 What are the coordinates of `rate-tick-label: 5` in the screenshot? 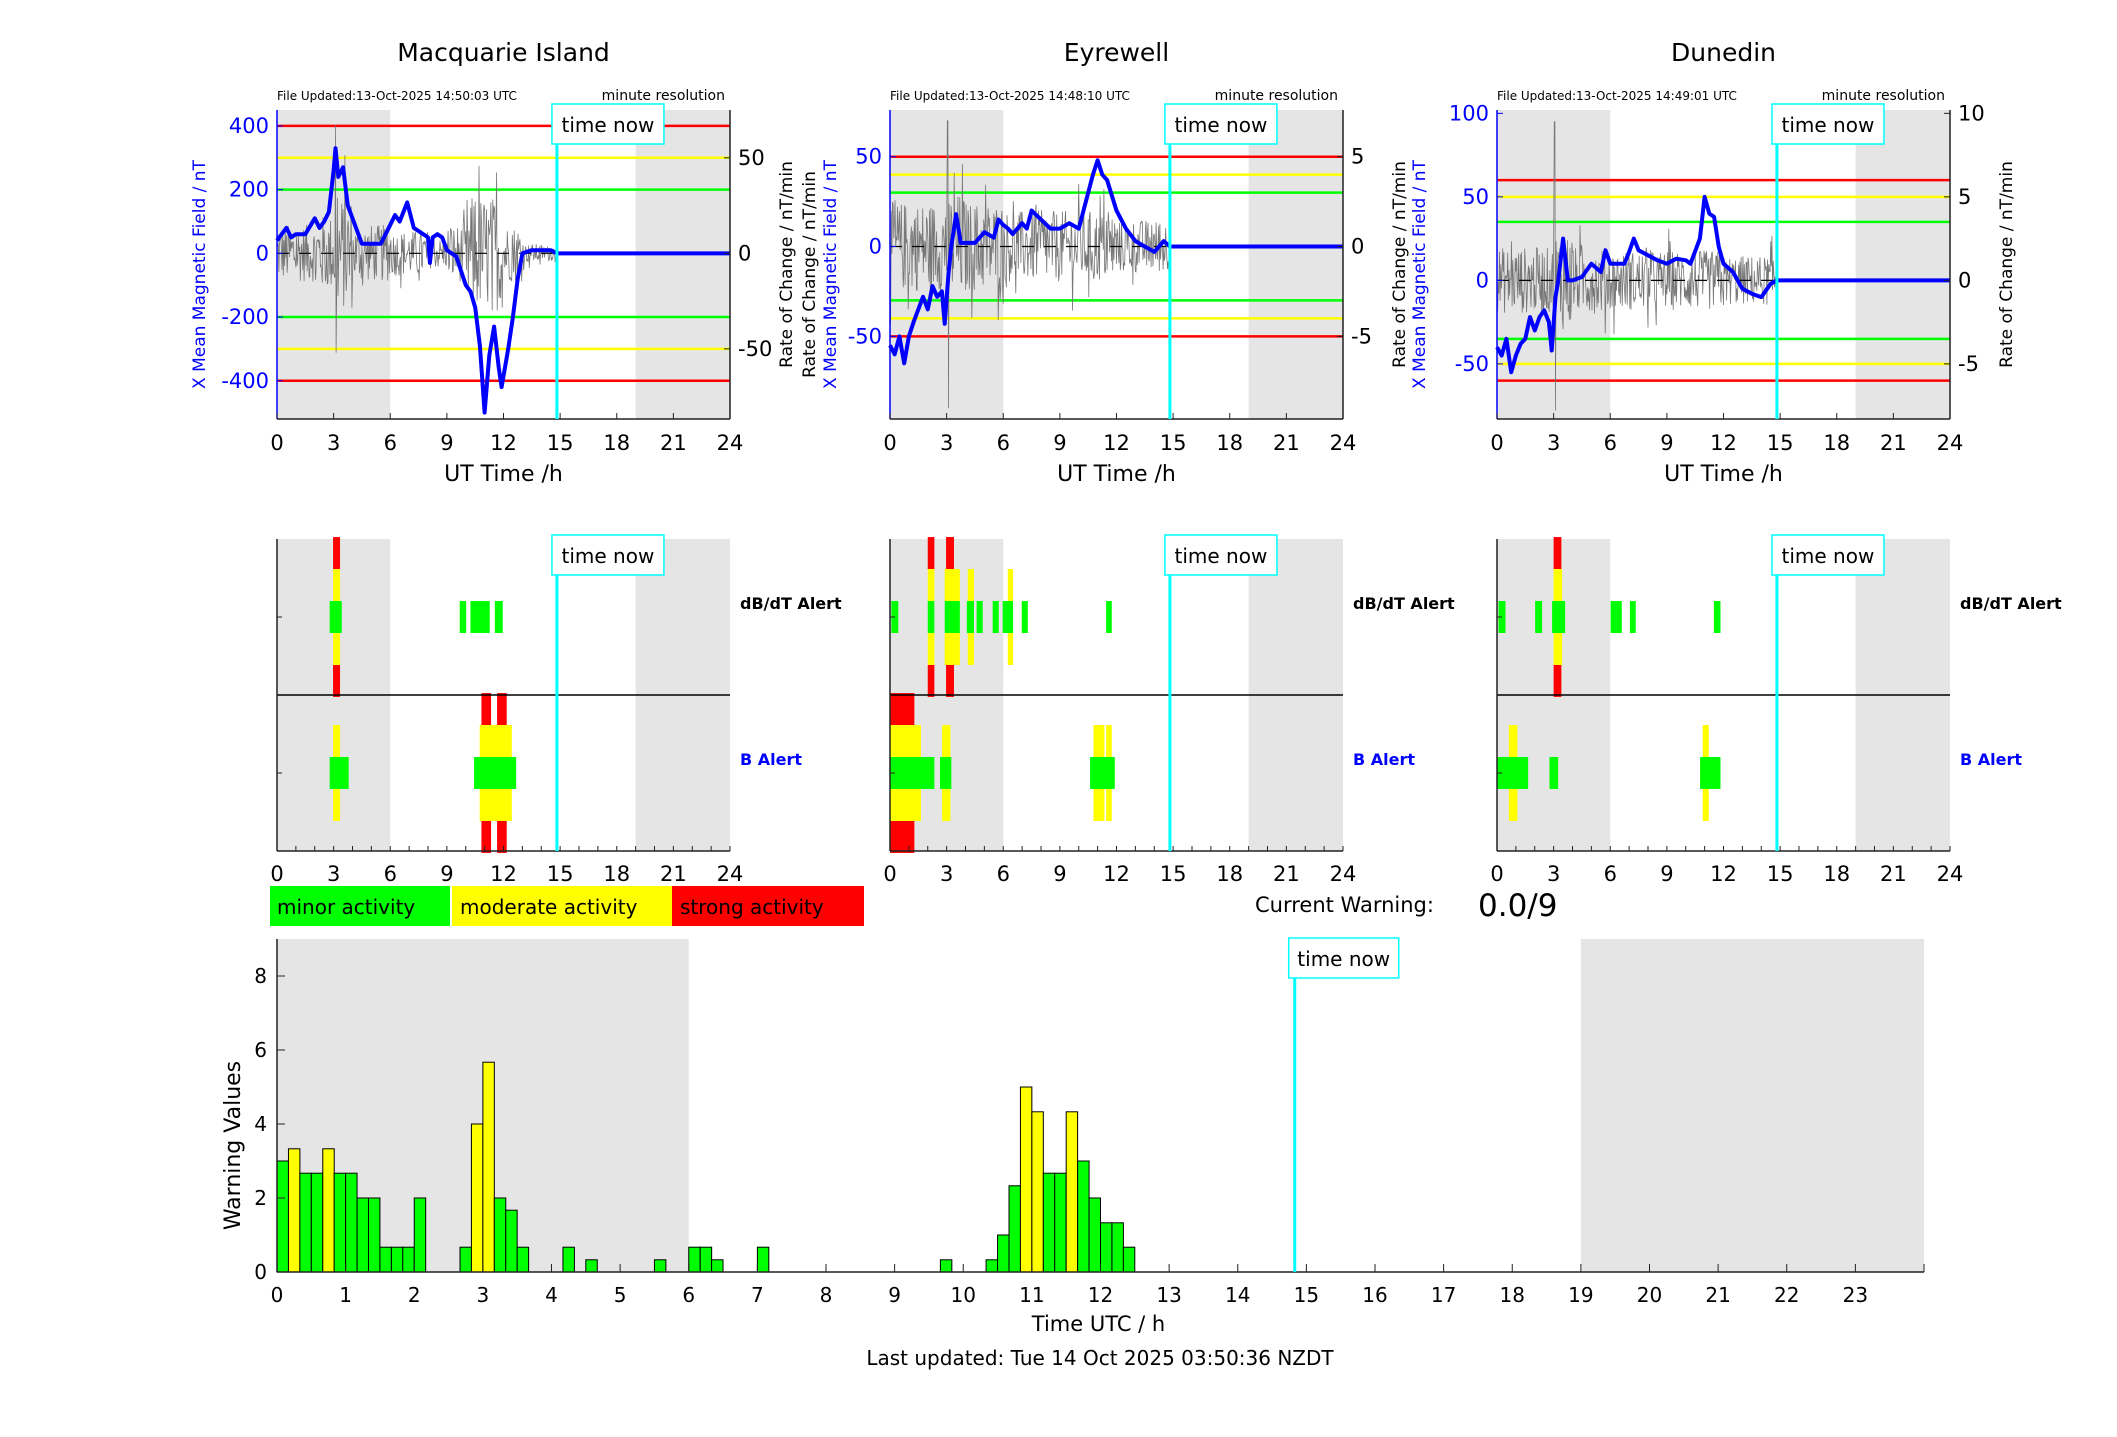 It's located at (1964, 197).